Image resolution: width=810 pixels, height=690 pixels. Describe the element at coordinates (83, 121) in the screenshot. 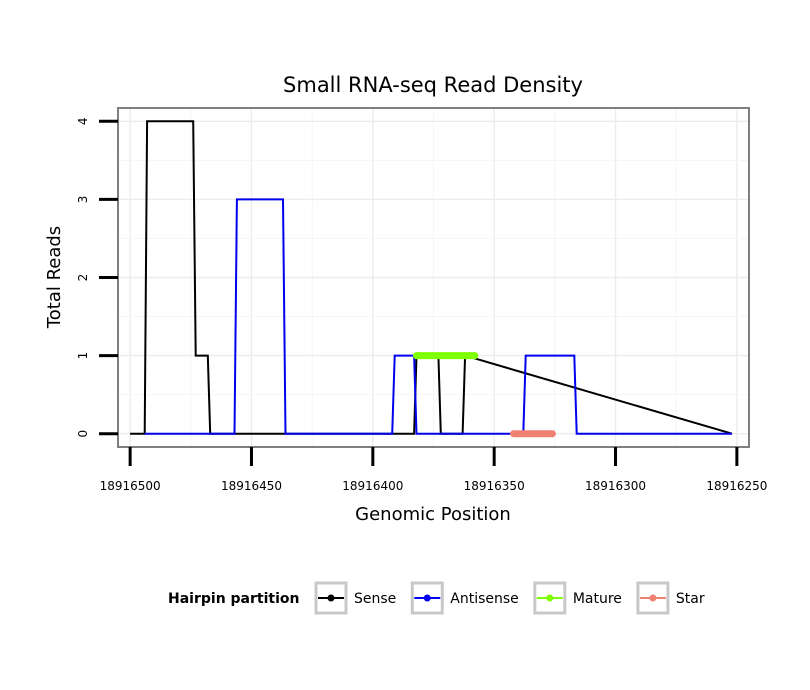

I see `y-tick-label: 4` at that location.